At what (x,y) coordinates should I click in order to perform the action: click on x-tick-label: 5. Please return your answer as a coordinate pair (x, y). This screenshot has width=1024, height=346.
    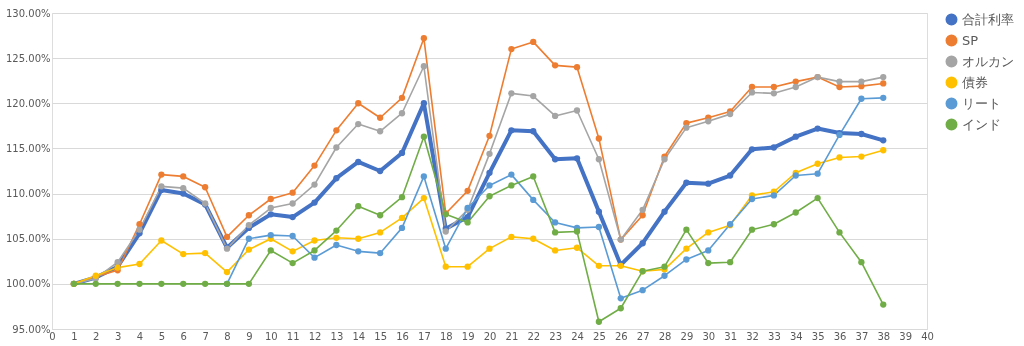
    Looking at the image, I should click on (162, 336).